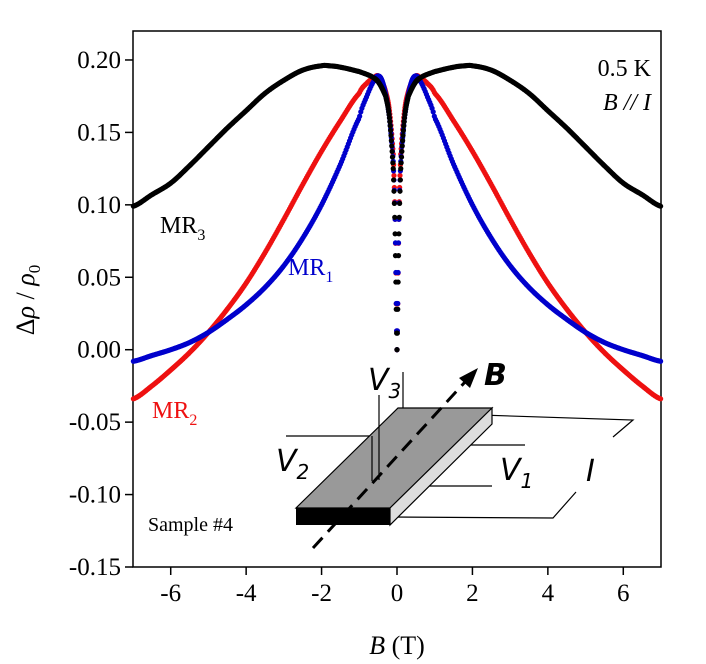  I want to click on x-tick-label: 2, so click(472, 593).